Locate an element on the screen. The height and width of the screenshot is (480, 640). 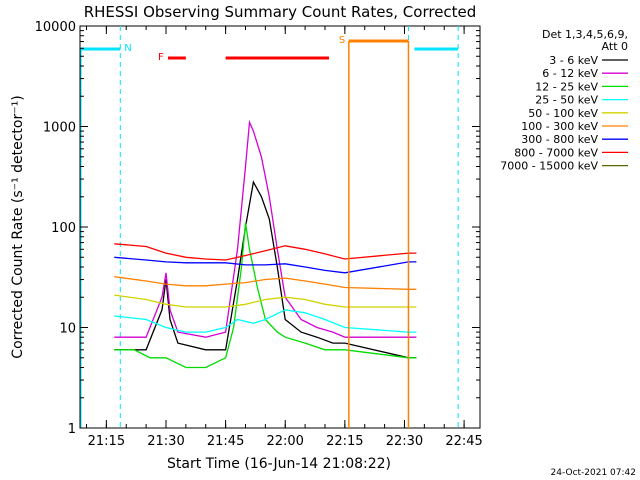
y-axis-label: Corrected Count Rate (s⁻¹ detector⁻¹) is located at coordinates (18, 226).